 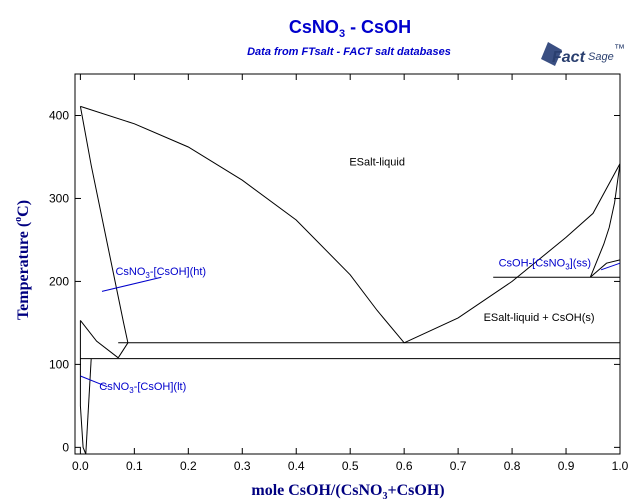 I want to click on x-tick-label: 0.9, so click(x=566, y=466).